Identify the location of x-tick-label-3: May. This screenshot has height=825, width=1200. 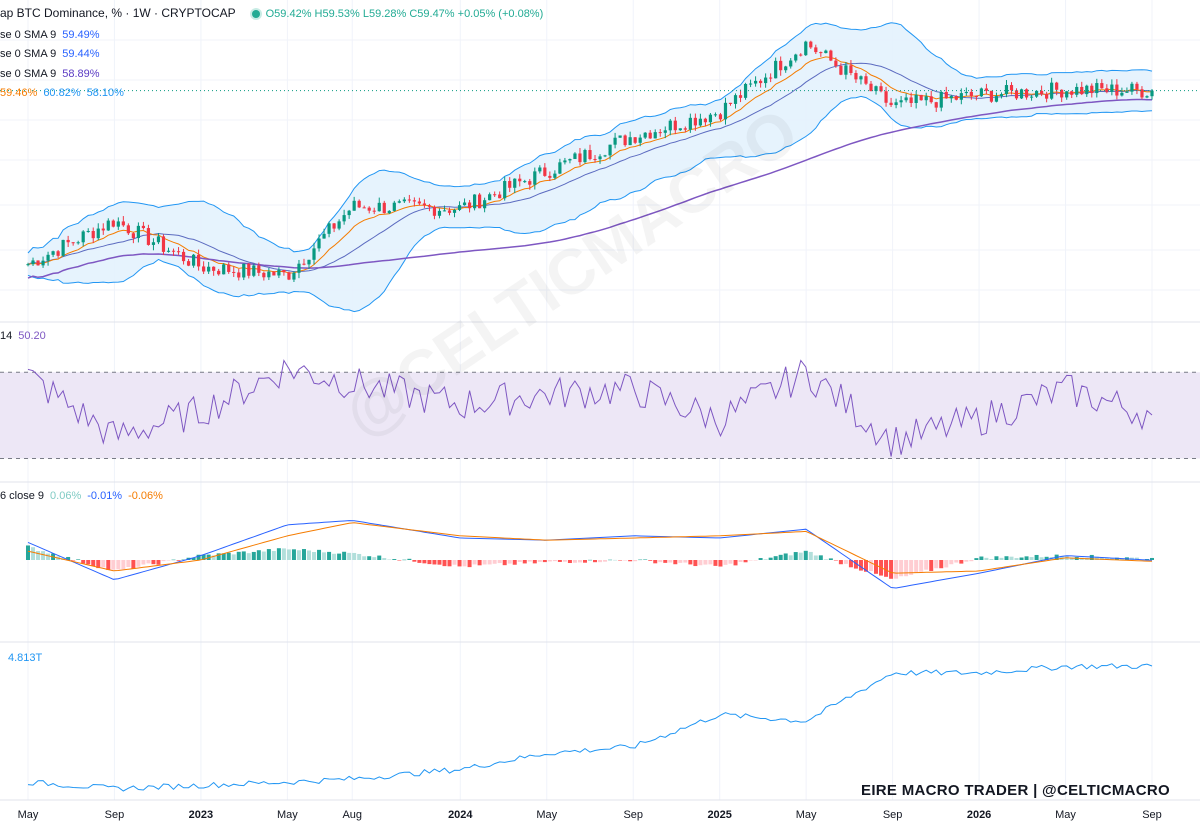
(287, 815).